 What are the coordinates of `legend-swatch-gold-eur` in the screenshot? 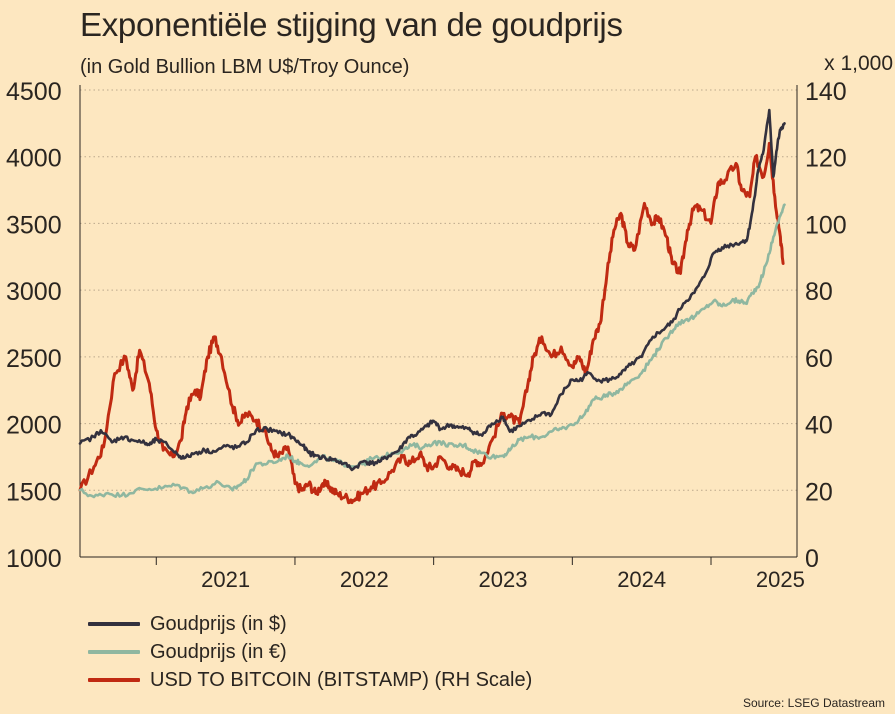 It's located at (114, 652).